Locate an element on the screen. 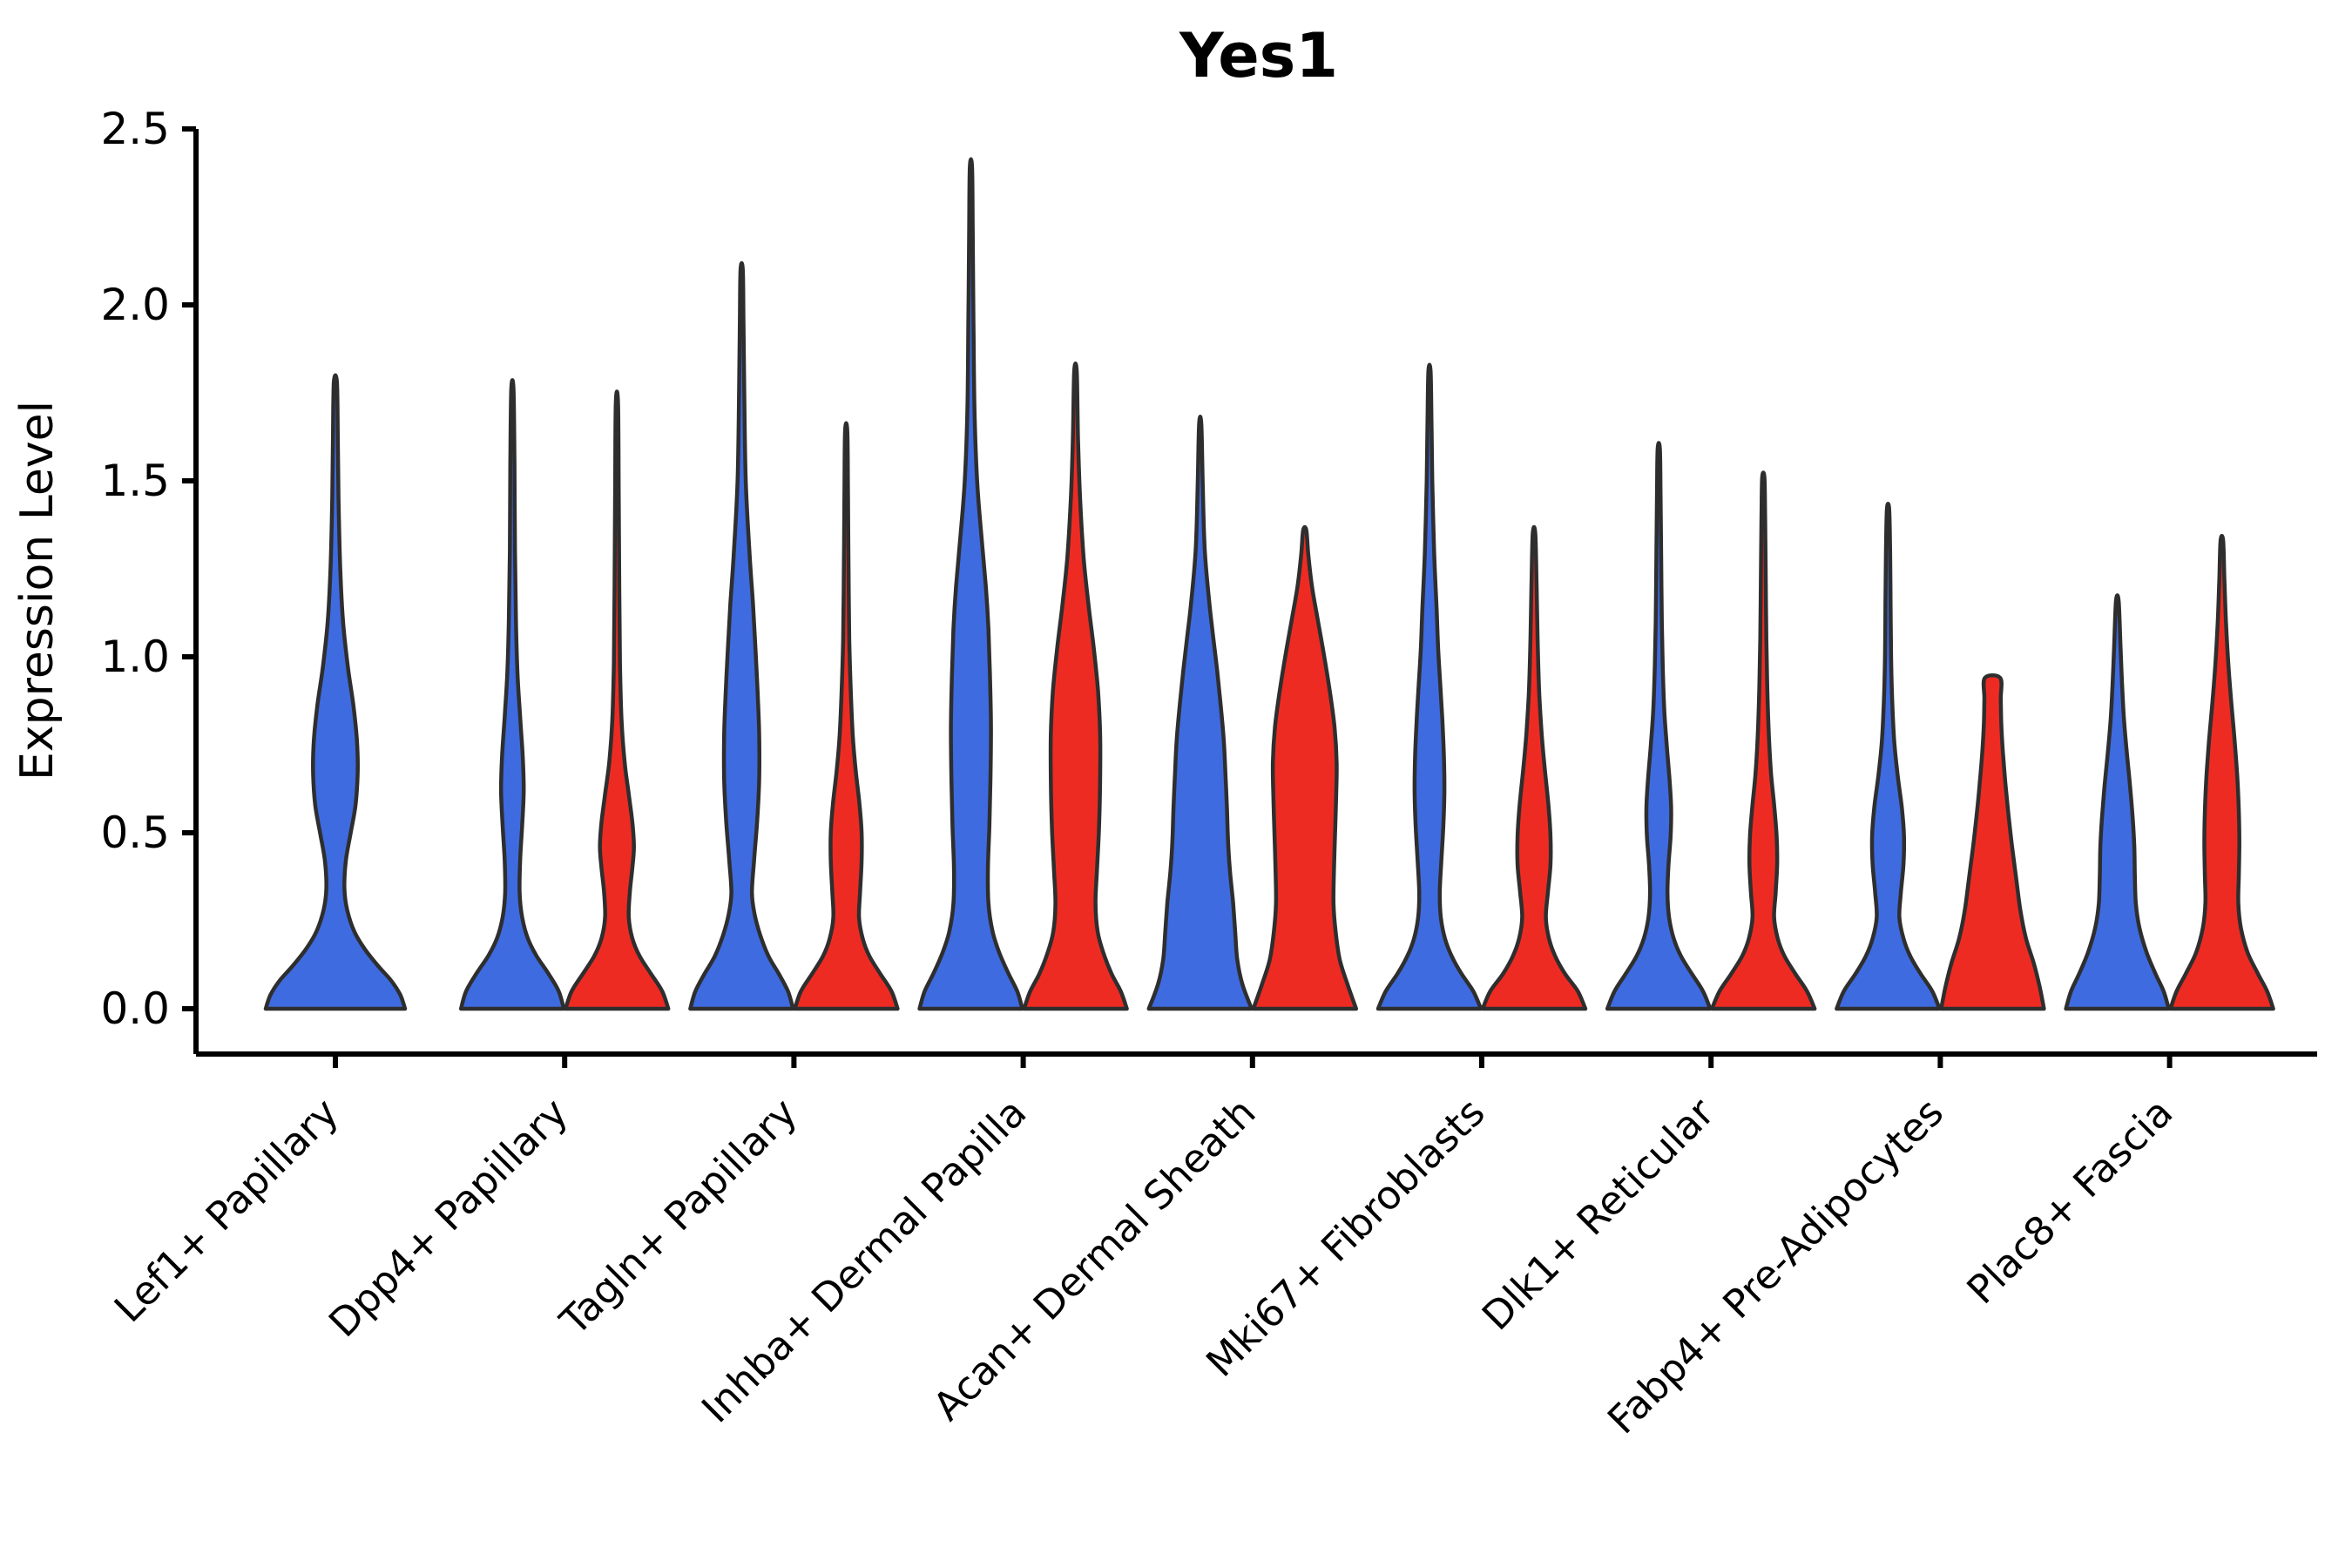 This screenshot has width=2352, height=1568. violin-acan-dermal-sheath-blue is located at coordinates (1200, 713).